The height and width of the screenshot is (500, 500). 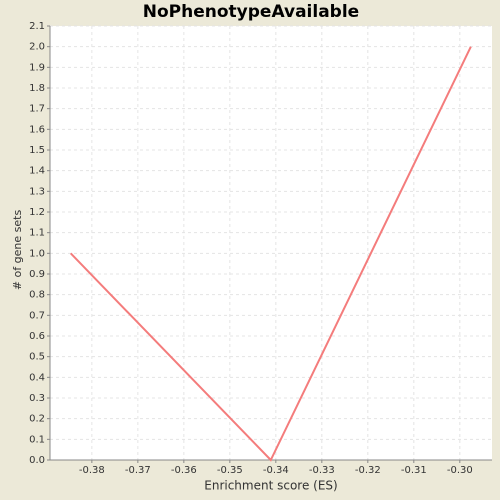 I want to click on x-tick-label: -0.30, so click(x=460, y=470).